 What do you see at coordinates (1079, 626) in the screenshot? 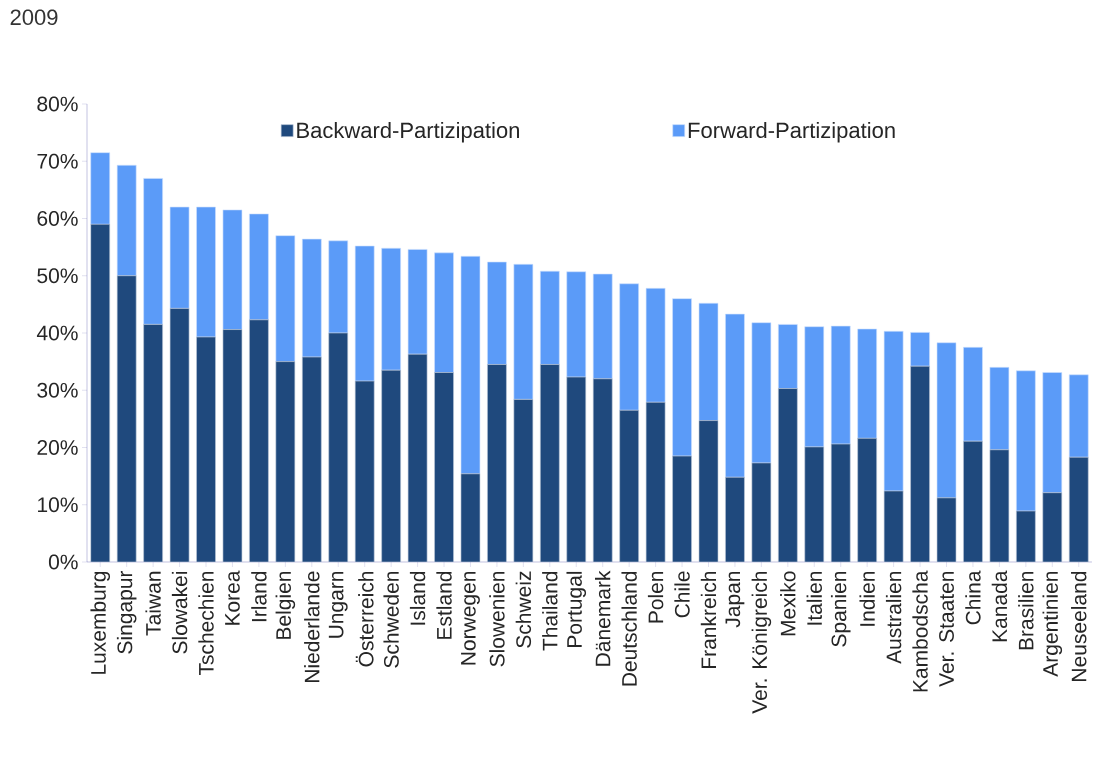
I see `x-tick-label: Neuseeland` at bounding box center [1079, 626].